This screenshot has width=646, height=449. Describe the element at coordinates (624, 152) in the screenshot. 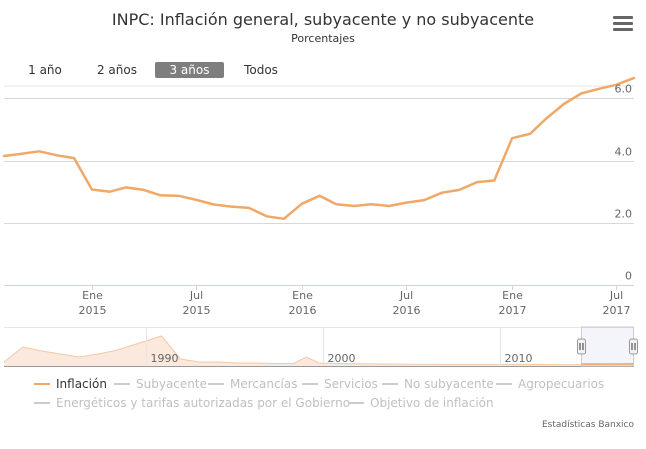

I see `y-tick-label: 4.0` at that location.